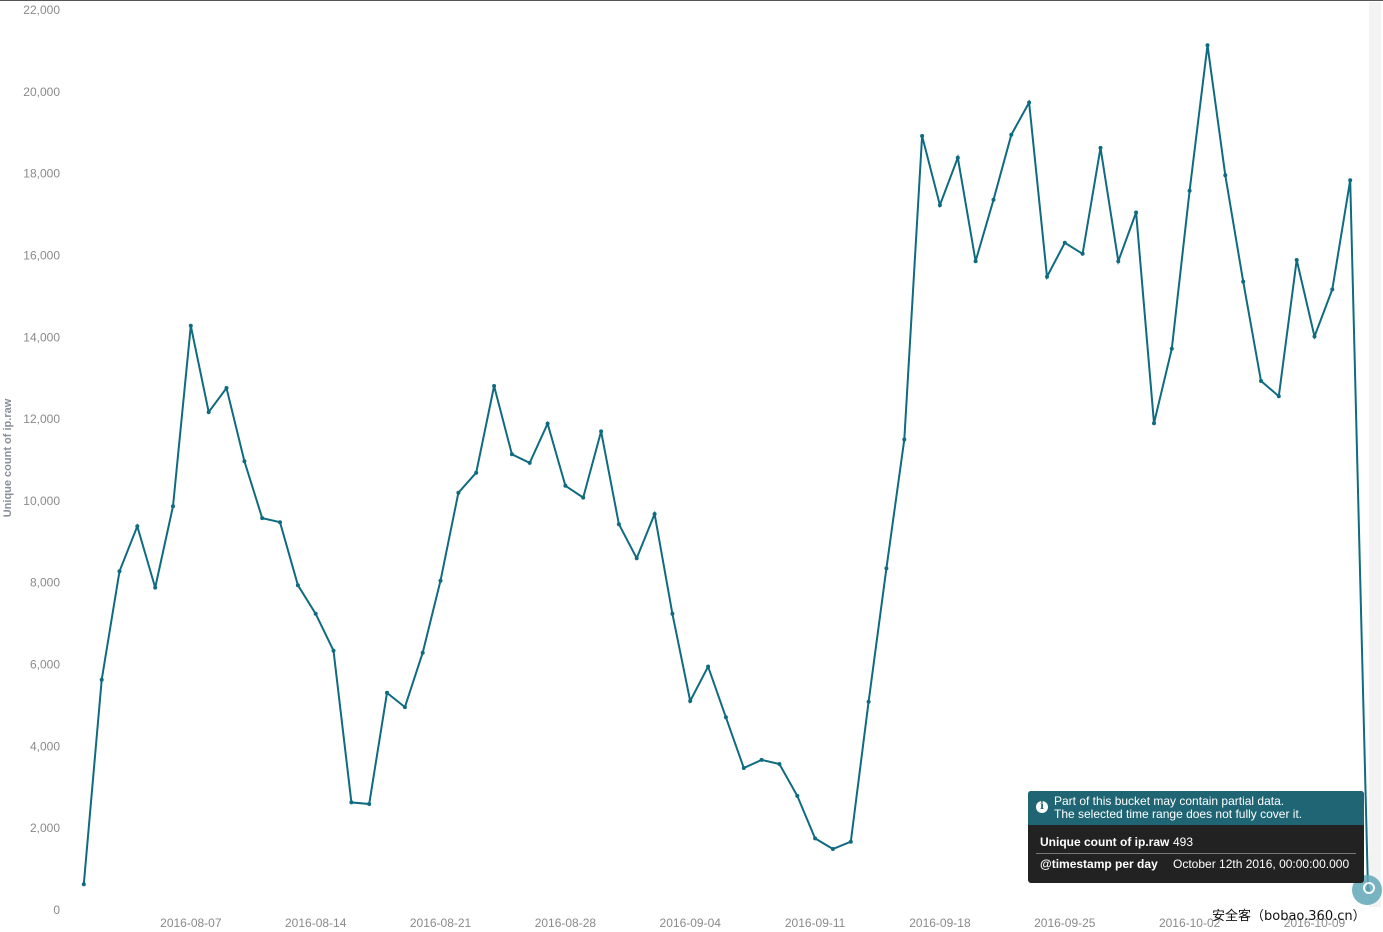 This screenshot has width=1383, height=932. Describe the element at coordinates (1105, 842) in the screenshot. I see `tooltip-metric-key: Unique count of ip.raw` at that location.